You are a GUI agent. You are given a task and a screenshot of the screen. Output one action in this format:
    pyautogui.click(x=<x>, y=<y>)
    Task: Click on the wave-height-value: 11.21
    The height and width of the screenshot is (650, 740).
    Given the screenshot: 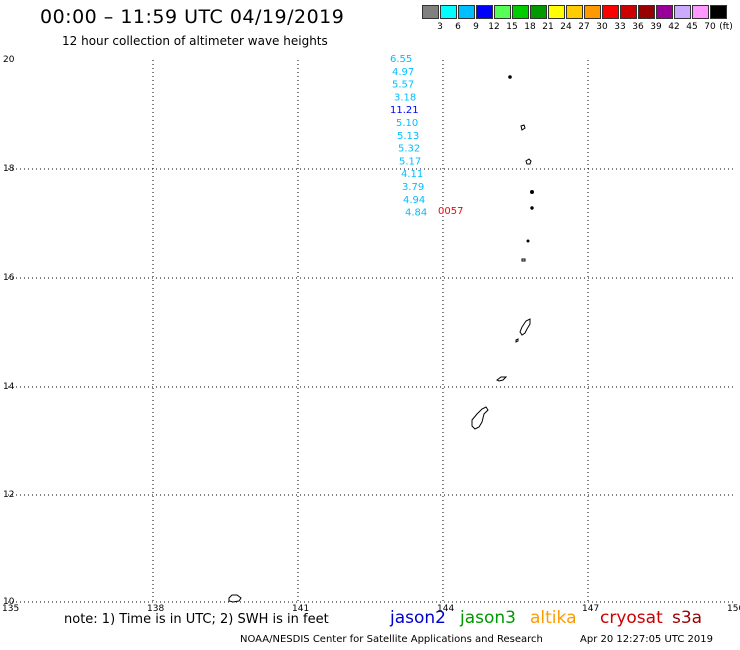 What is the action you would take?
    pyautogui.click(x=404, y=110)
    